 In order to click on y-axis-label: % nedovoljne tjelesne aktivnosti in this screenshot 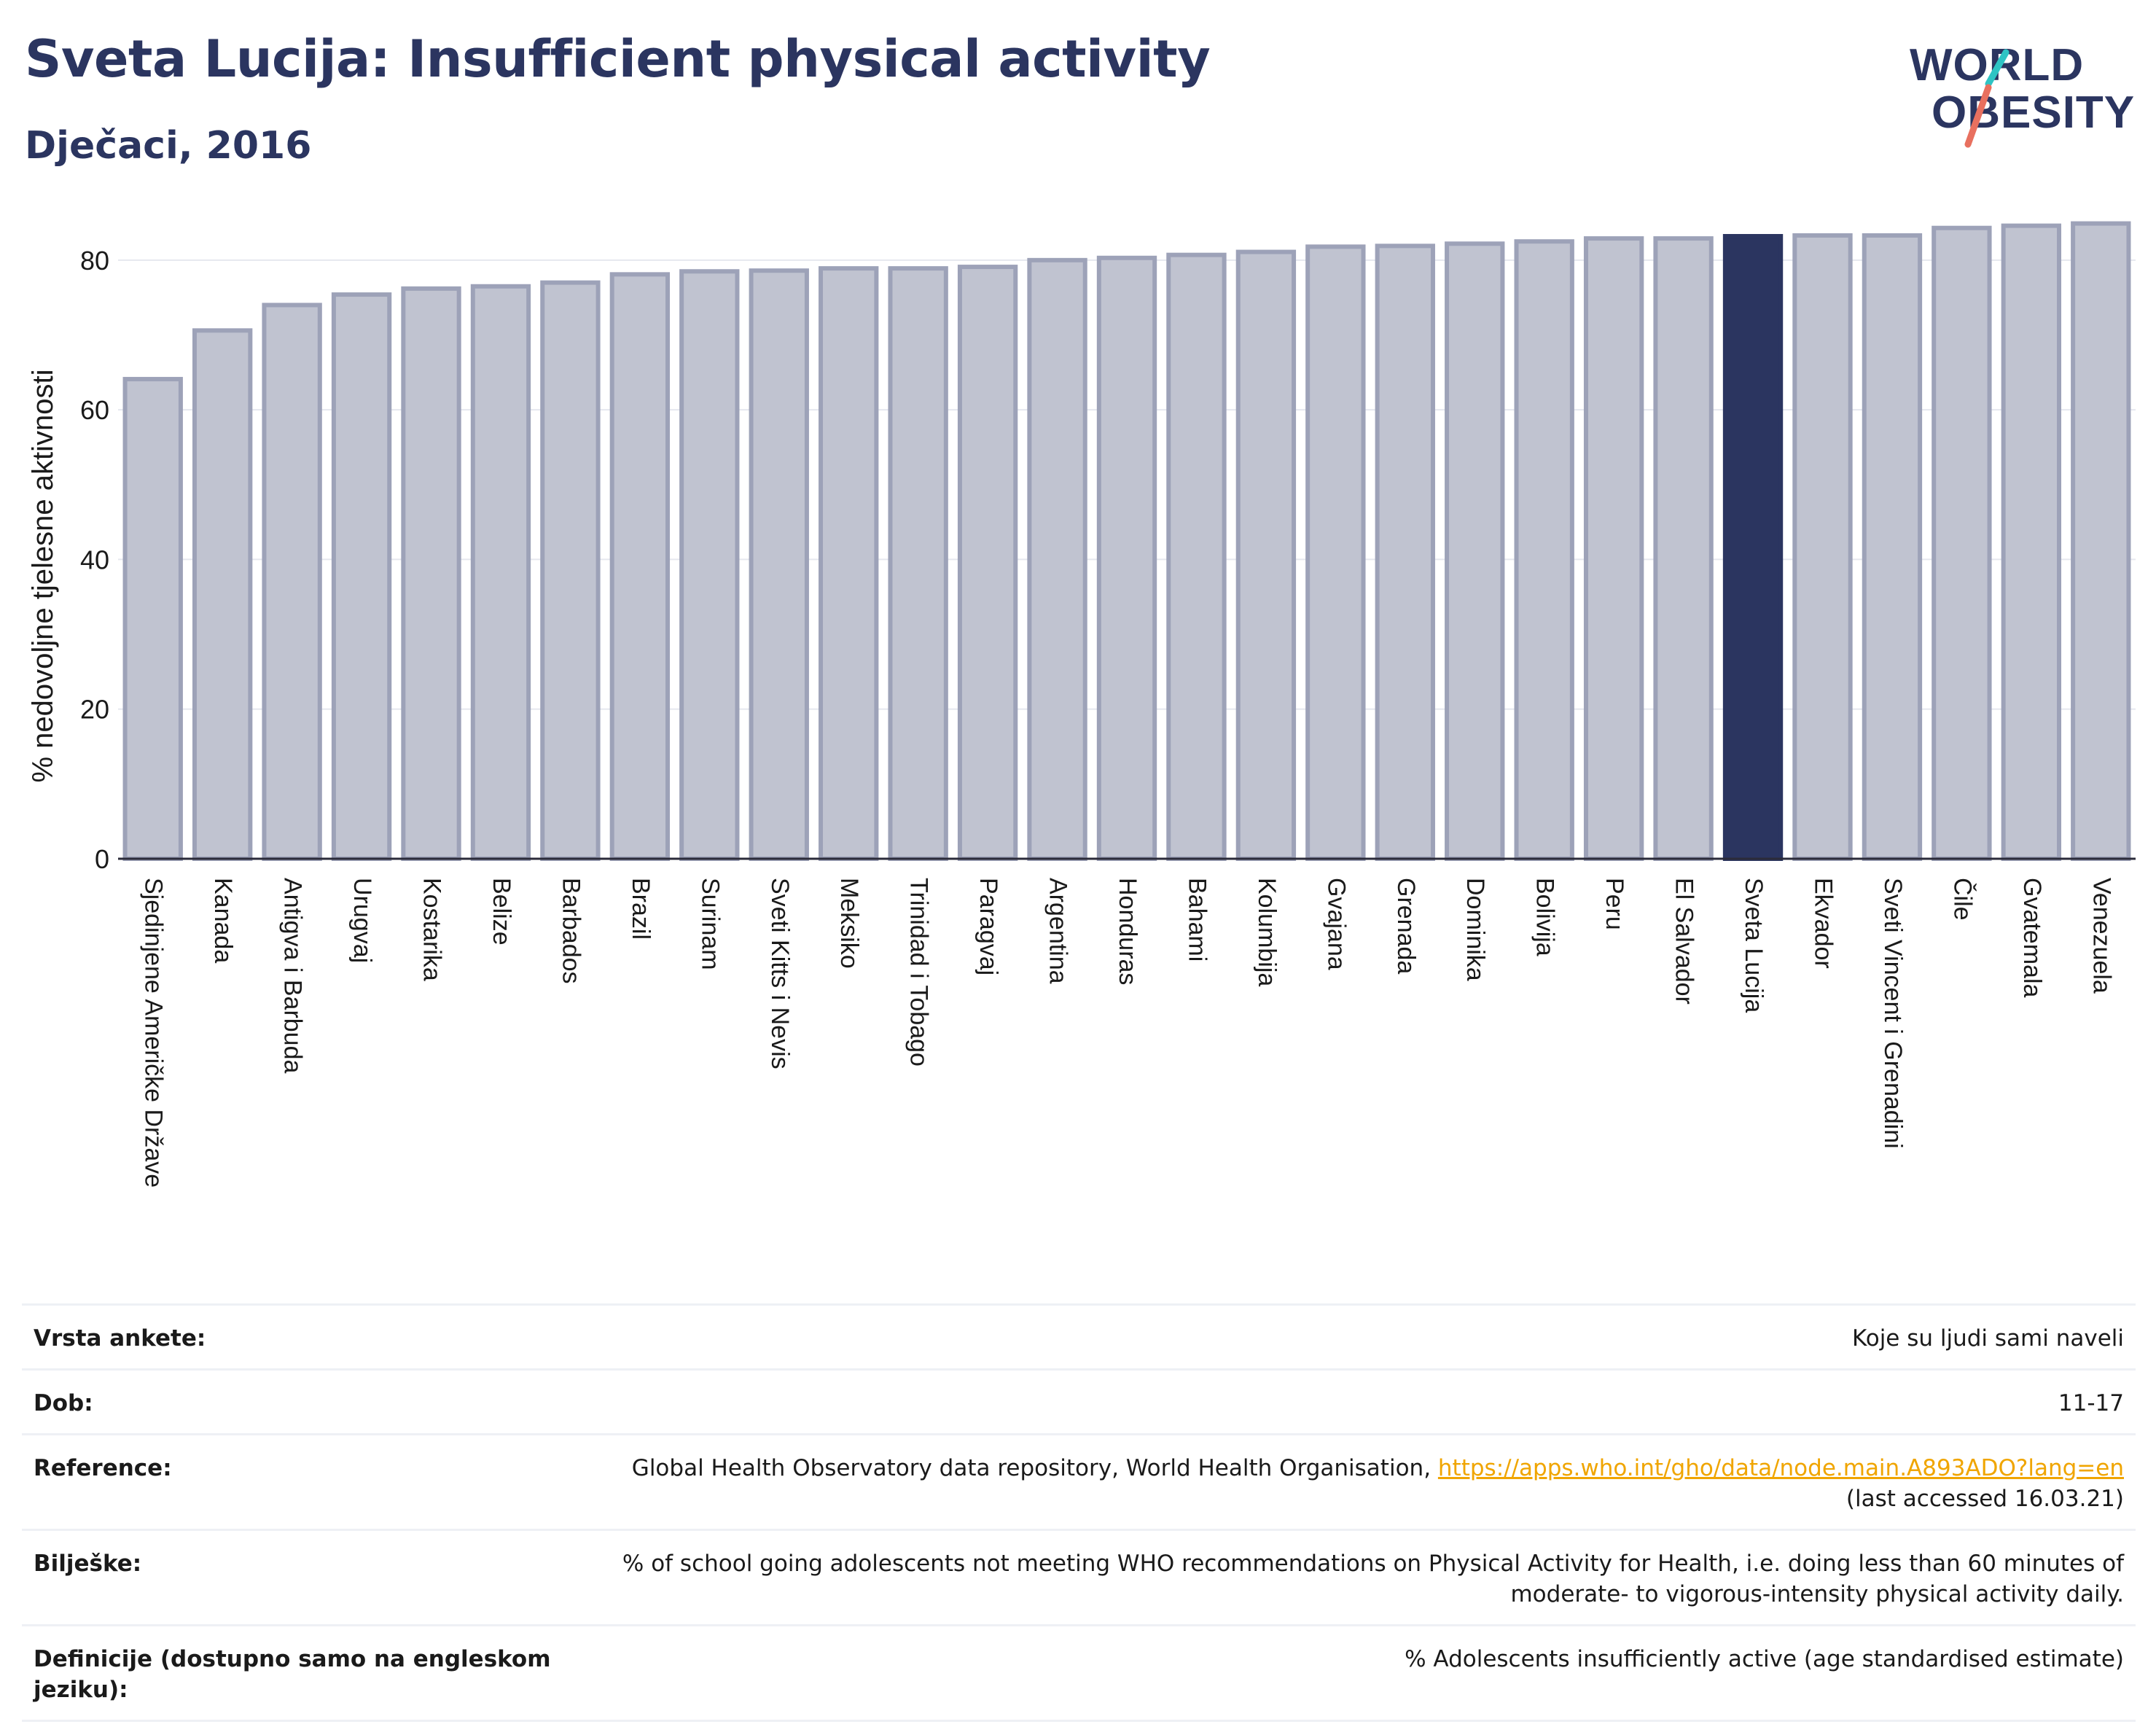, I will do `click(43, 575)`.